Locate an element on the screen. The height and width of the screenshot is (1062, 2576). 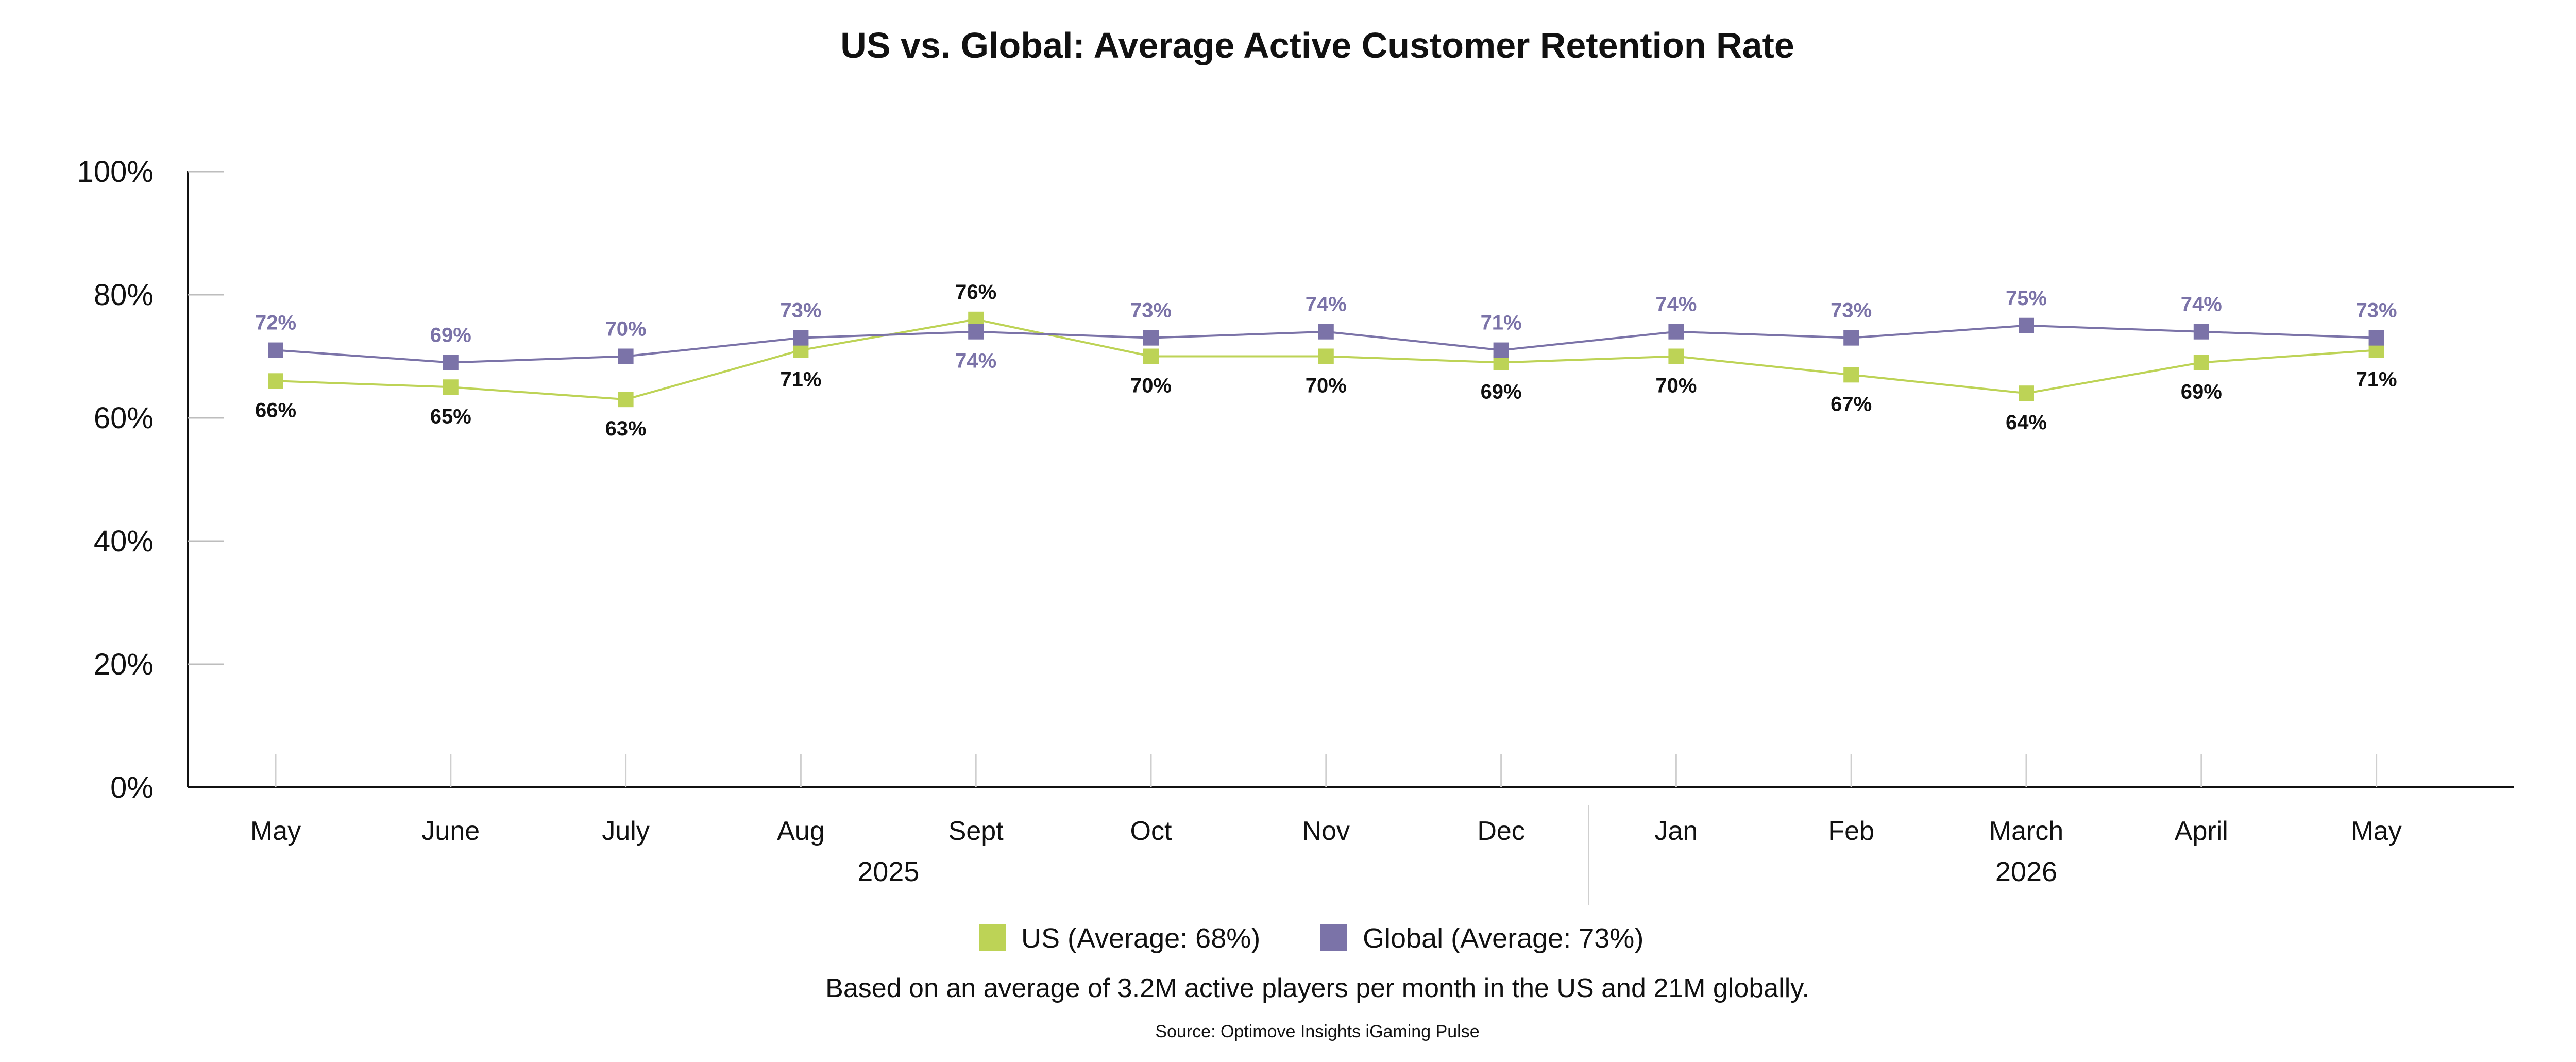
year-label: 2025 is located at coordinates (888, 871).